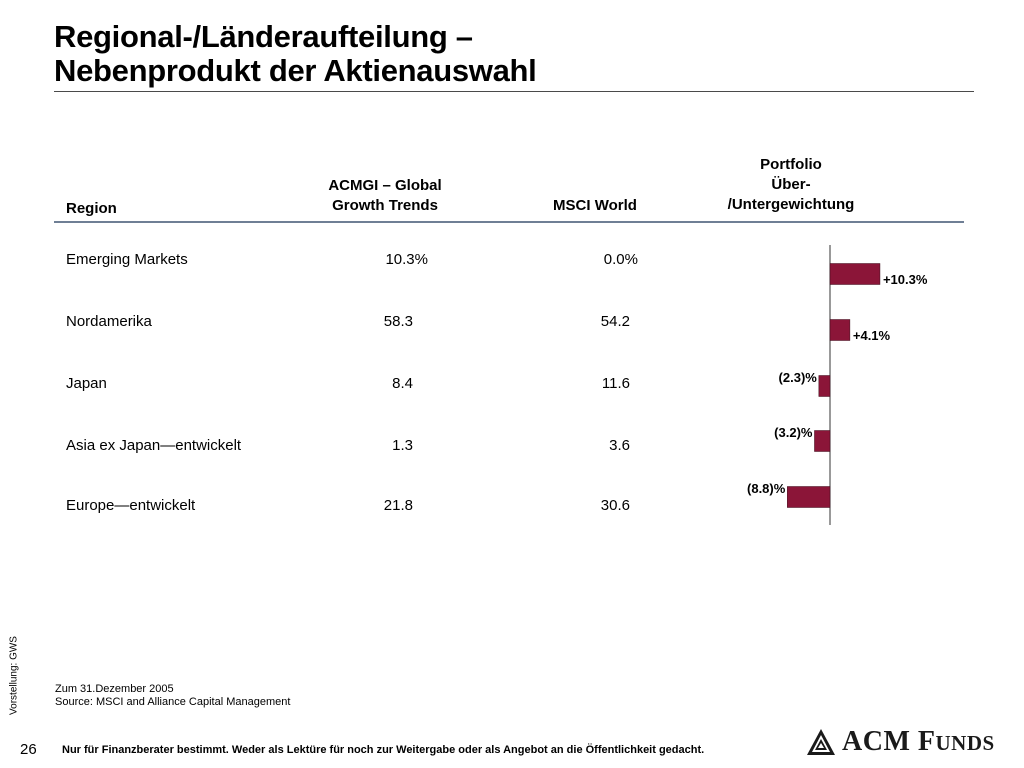 This screenshot has width=1024, height=768. What do you see at coordinates (385, 185) in the screenshot?
I see `header-acmgi-line-1: ACMGI – Global` at bounding box center [385, 185].